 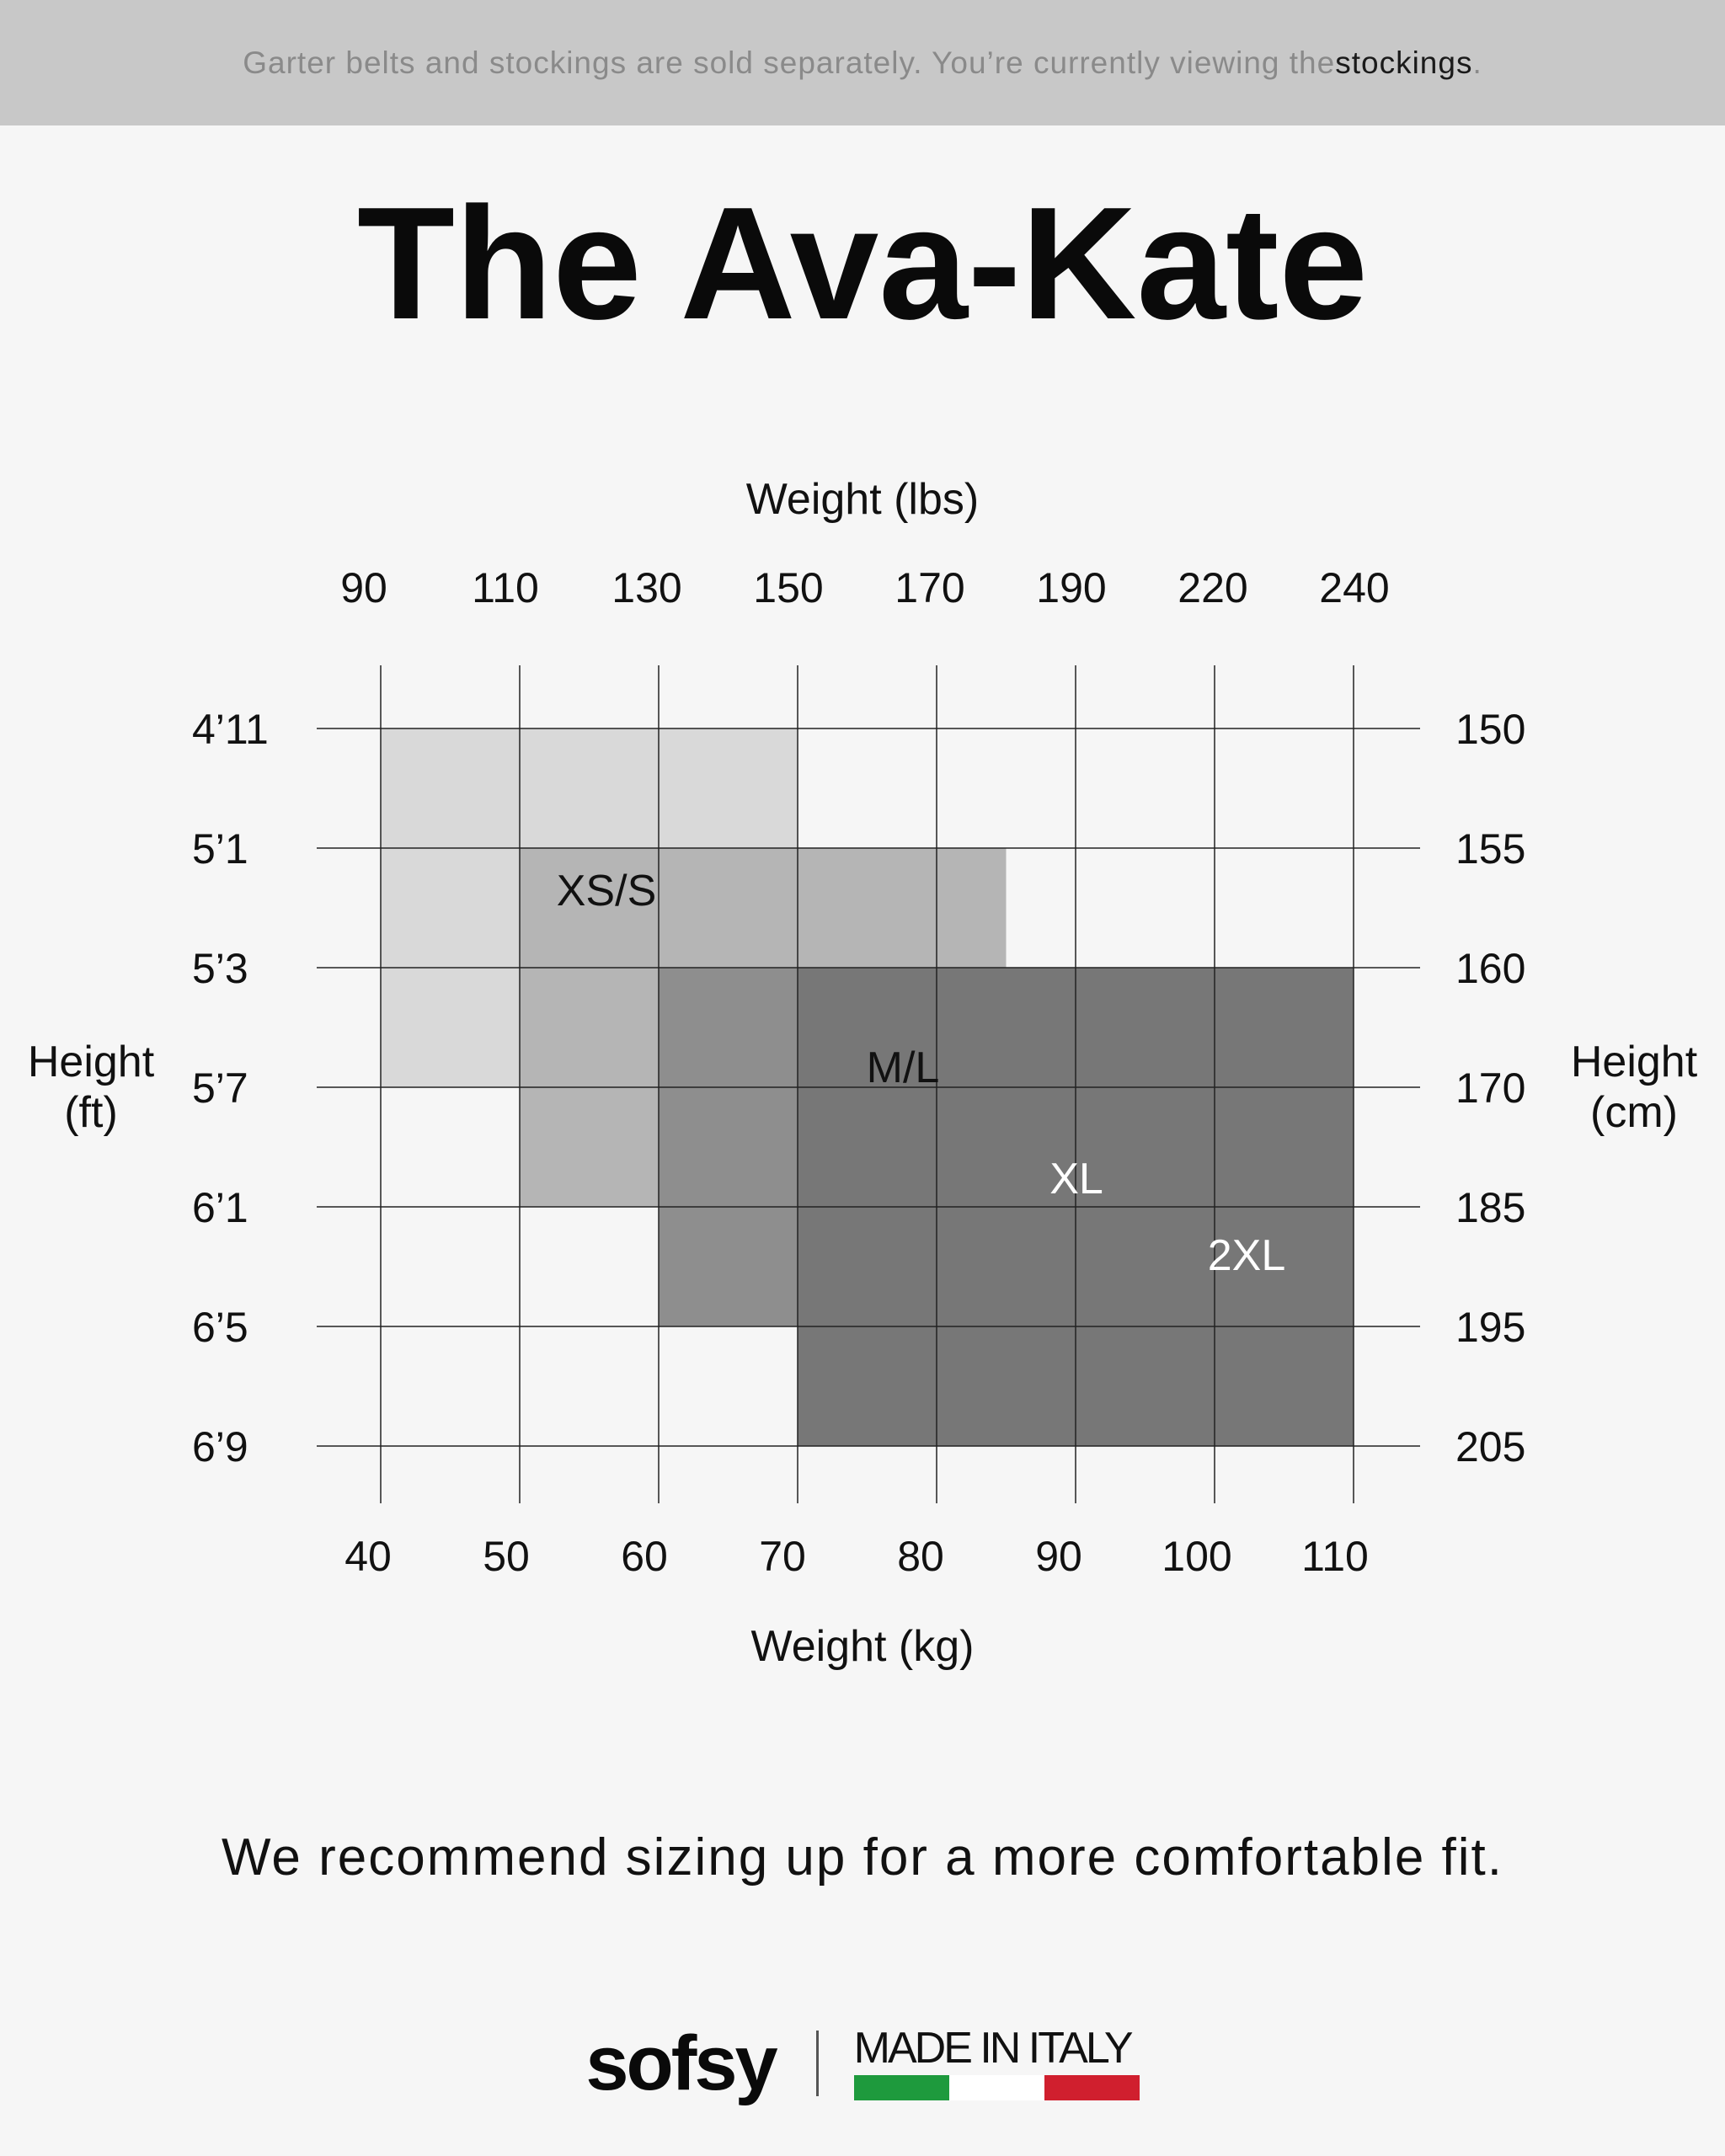 What do you see at coordinates (1490, 849) in the screenshot?
I see `right-tick-label: 155` at bounding box center [1490, 849].